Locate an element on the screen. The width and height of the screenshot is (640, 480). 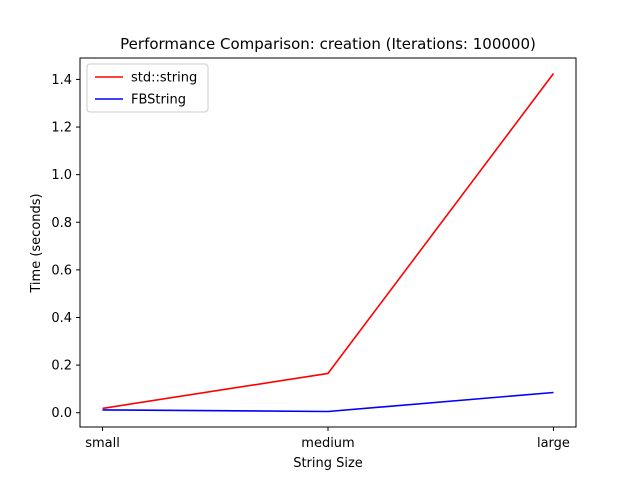
x-tick-label: small is located at coordinates (102, 443).